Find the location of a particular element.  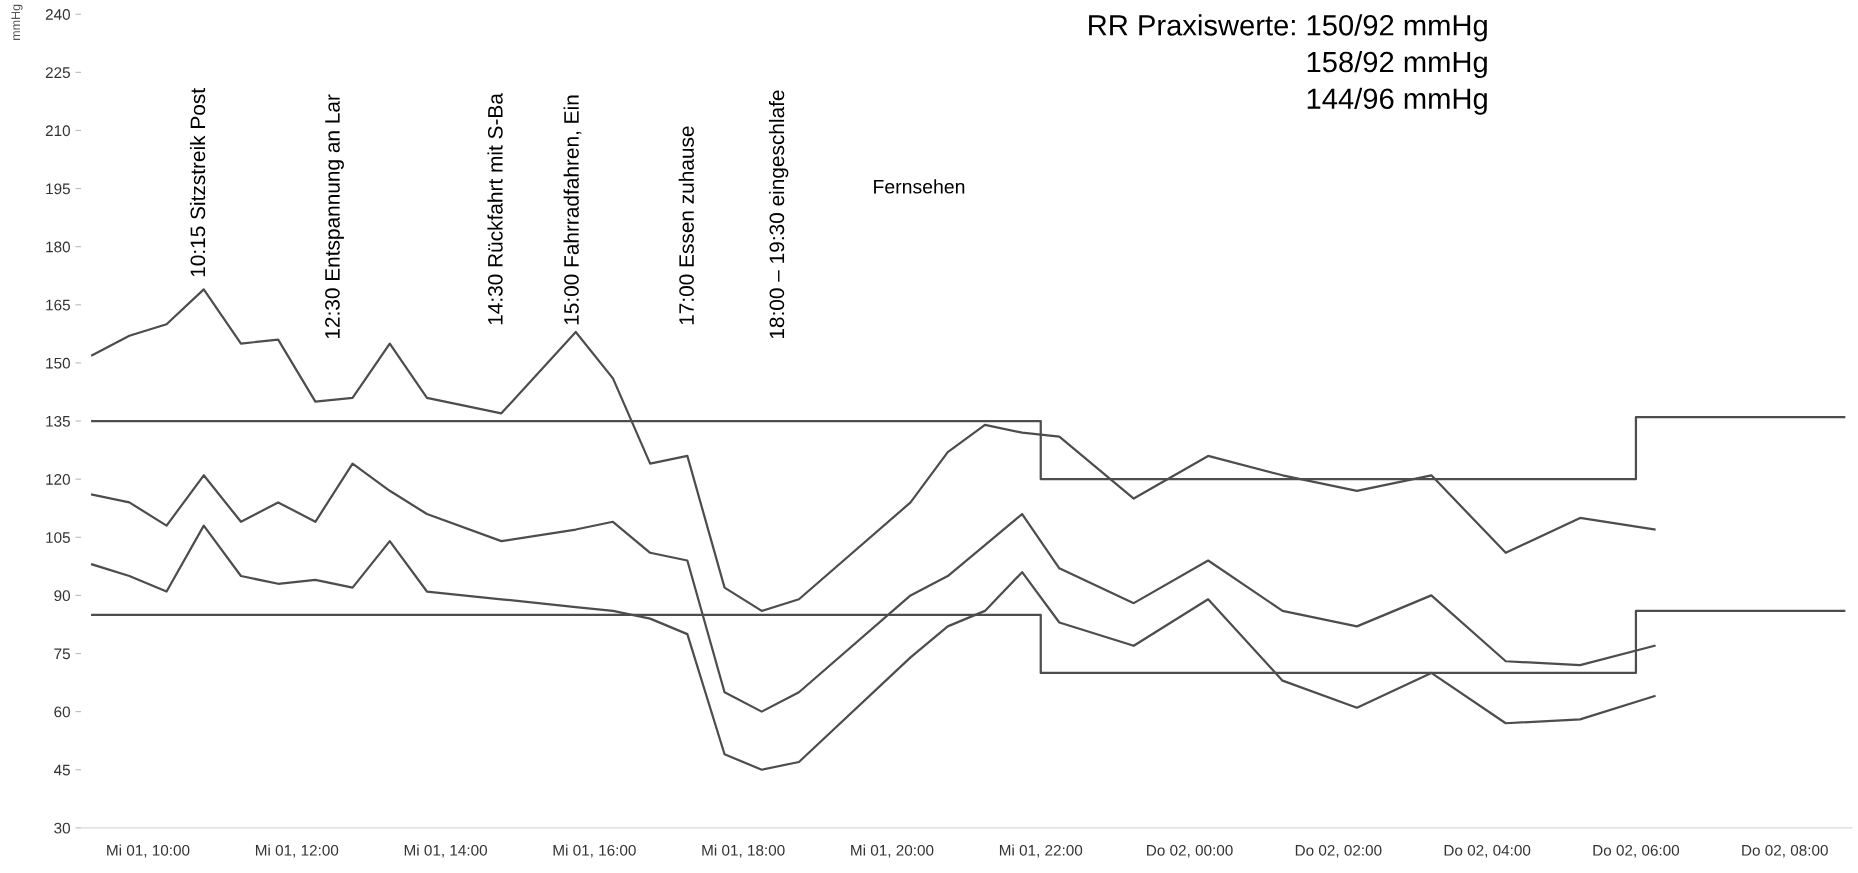

y-tick-label: 240 is located at coordinates (57, 14).